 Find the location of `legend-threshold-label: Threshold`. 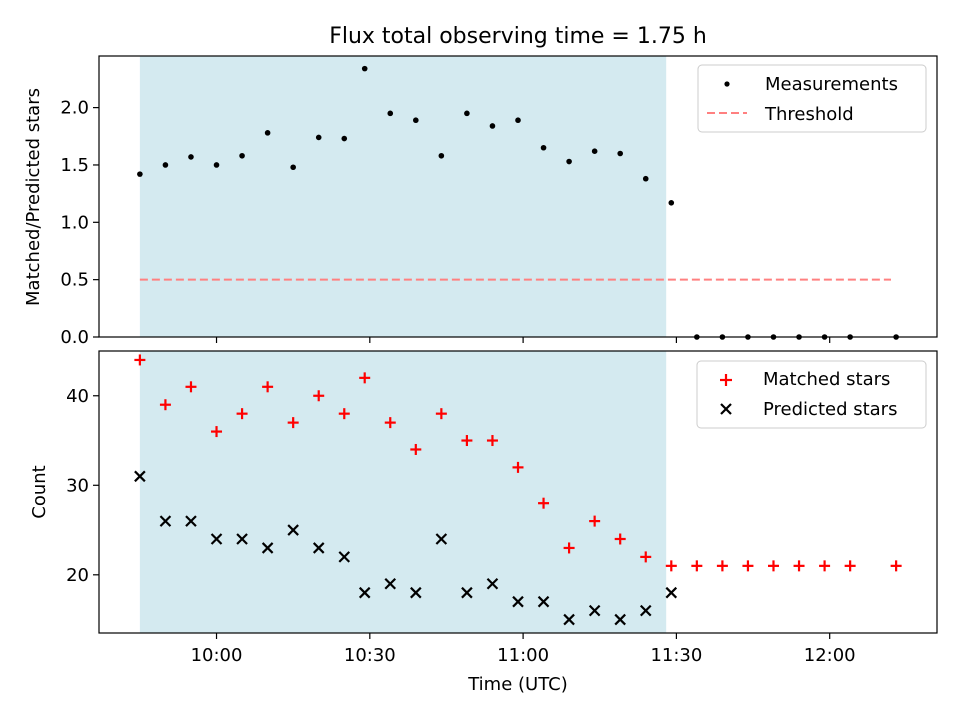

legend-threshold-label: Threshold is located at coordinates (809, 114).